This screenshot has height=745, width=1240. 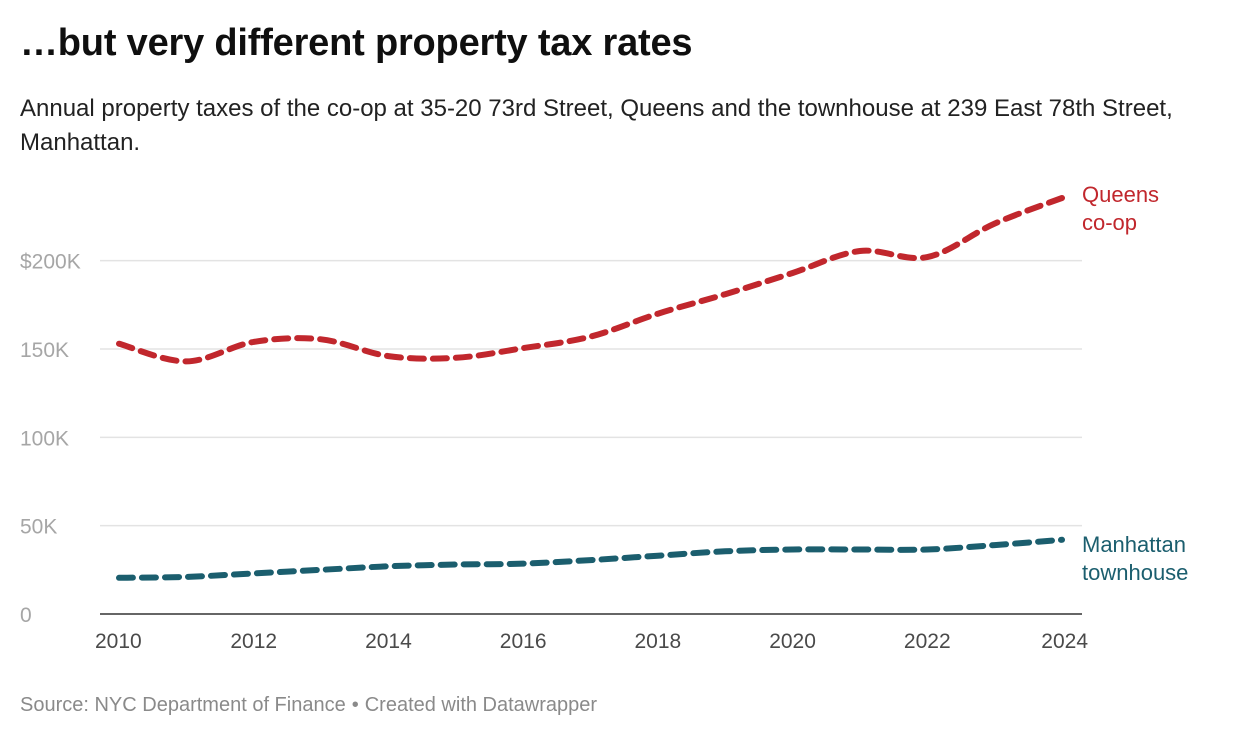 What do you see at coordinates (1120, 194) in the screenshot?
I see `series-label-queens-co-op: Queens` at bounding box center [1120, 194].